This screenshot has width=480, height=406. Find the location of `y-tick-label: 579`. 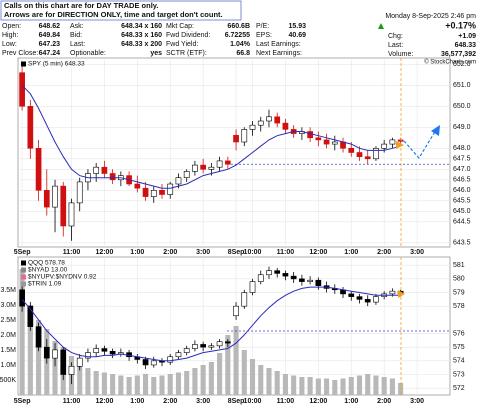

y-tick-label: 579 is located at coordinates (459, 292).